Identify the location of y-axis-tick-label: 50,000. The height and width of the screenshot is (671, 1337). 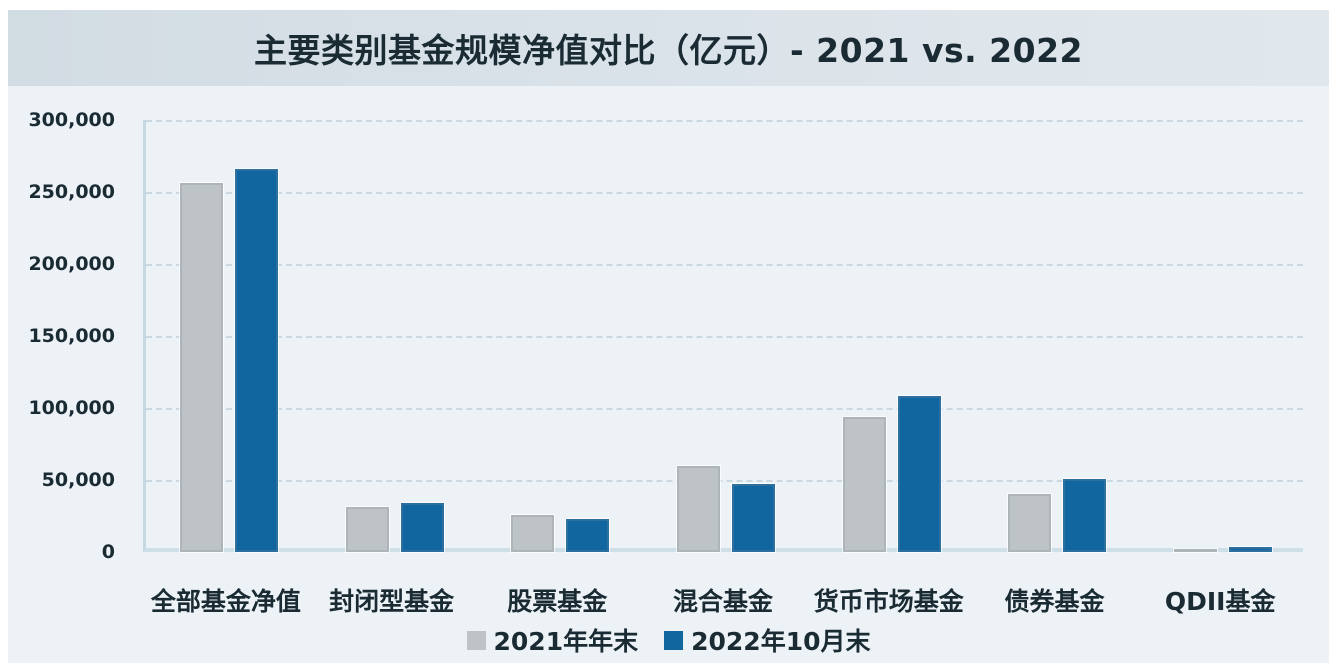
(78, 480).